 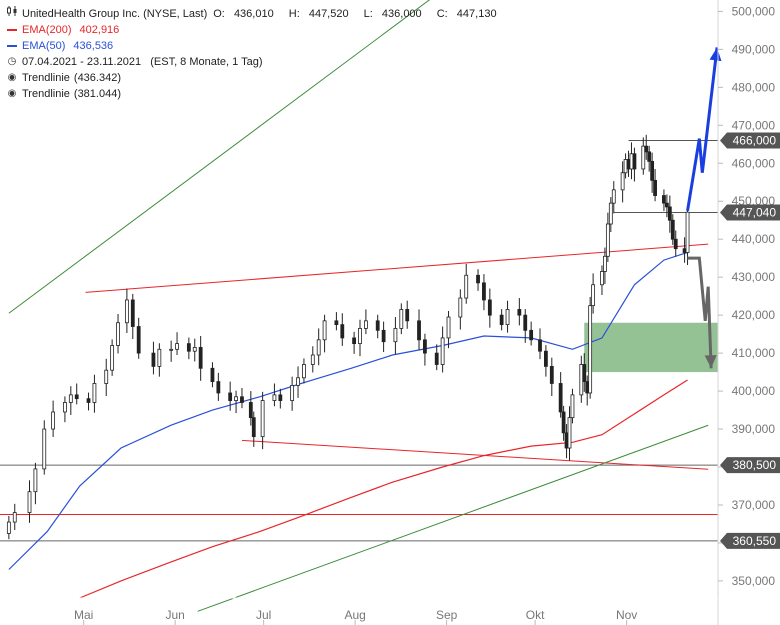 What do you see at coordinates (754, 315) in the screenshot?
I see `y-tick-label: 420,000` at bounding box center [754, 315].